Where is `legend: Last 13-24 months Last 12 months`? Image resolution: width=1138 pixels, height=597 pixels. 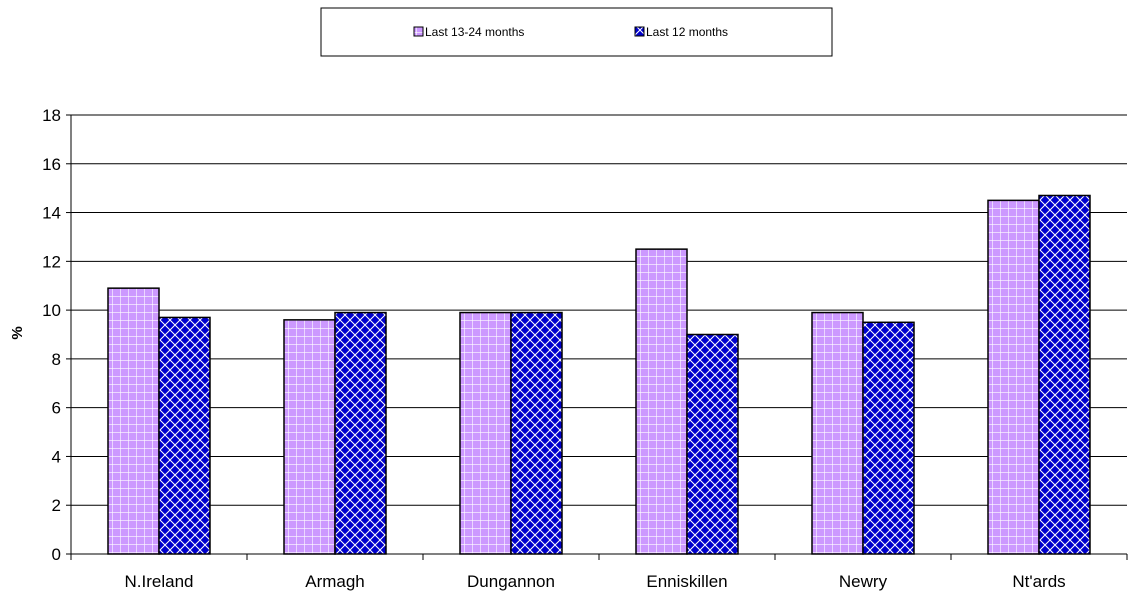 legend: Last 13-24 months Last 12 months is located at coordinates (576, 32).